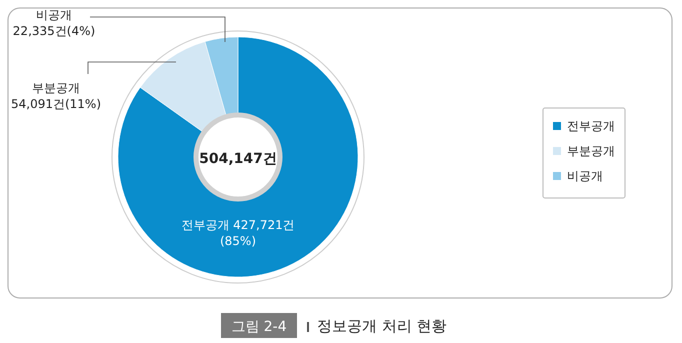 The height and width of the screenshot is (343, 682). Describe the element at coordinates (54, 23) in the screenshot. I see `data-label: 비공개 22,335건(4%)` at that location.